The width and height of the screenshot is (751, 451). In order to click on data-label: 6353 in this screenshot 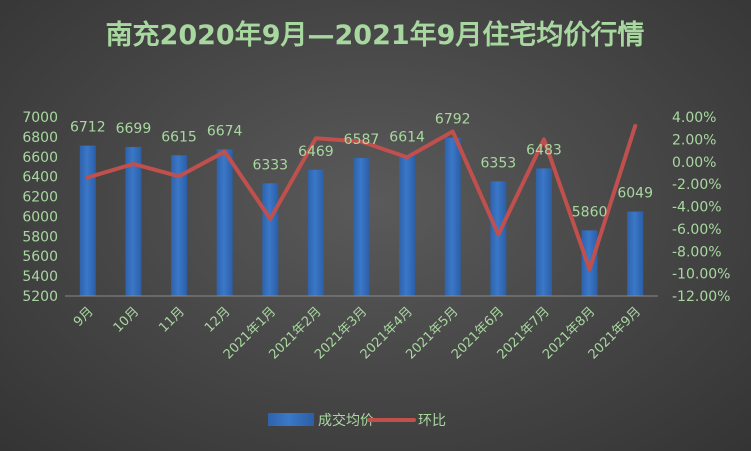, I will do `click(499, 163)`.